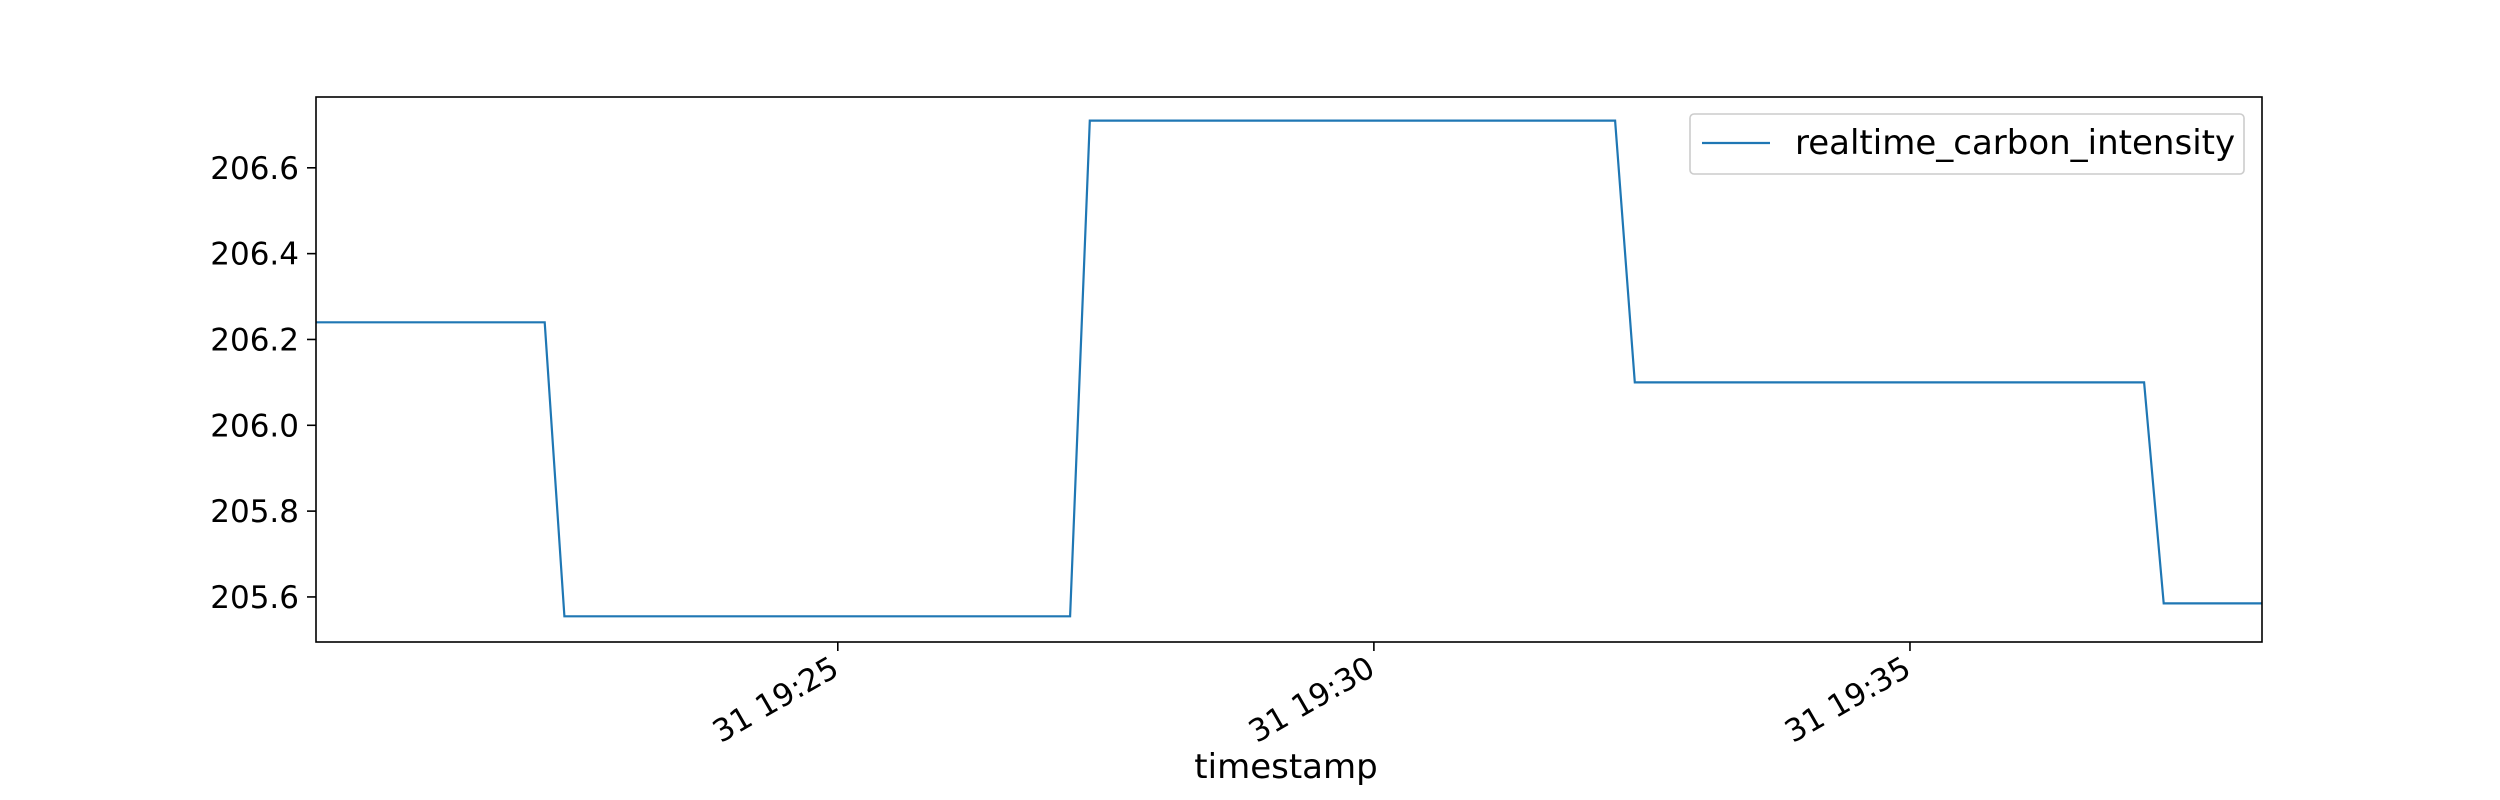 The image size is (2500, 800). What do you see at coordinates (776, 700) in the screenshot?
I see `x-tick-label-31-19-25: 31 19:25` at bounding box center [776, 700].